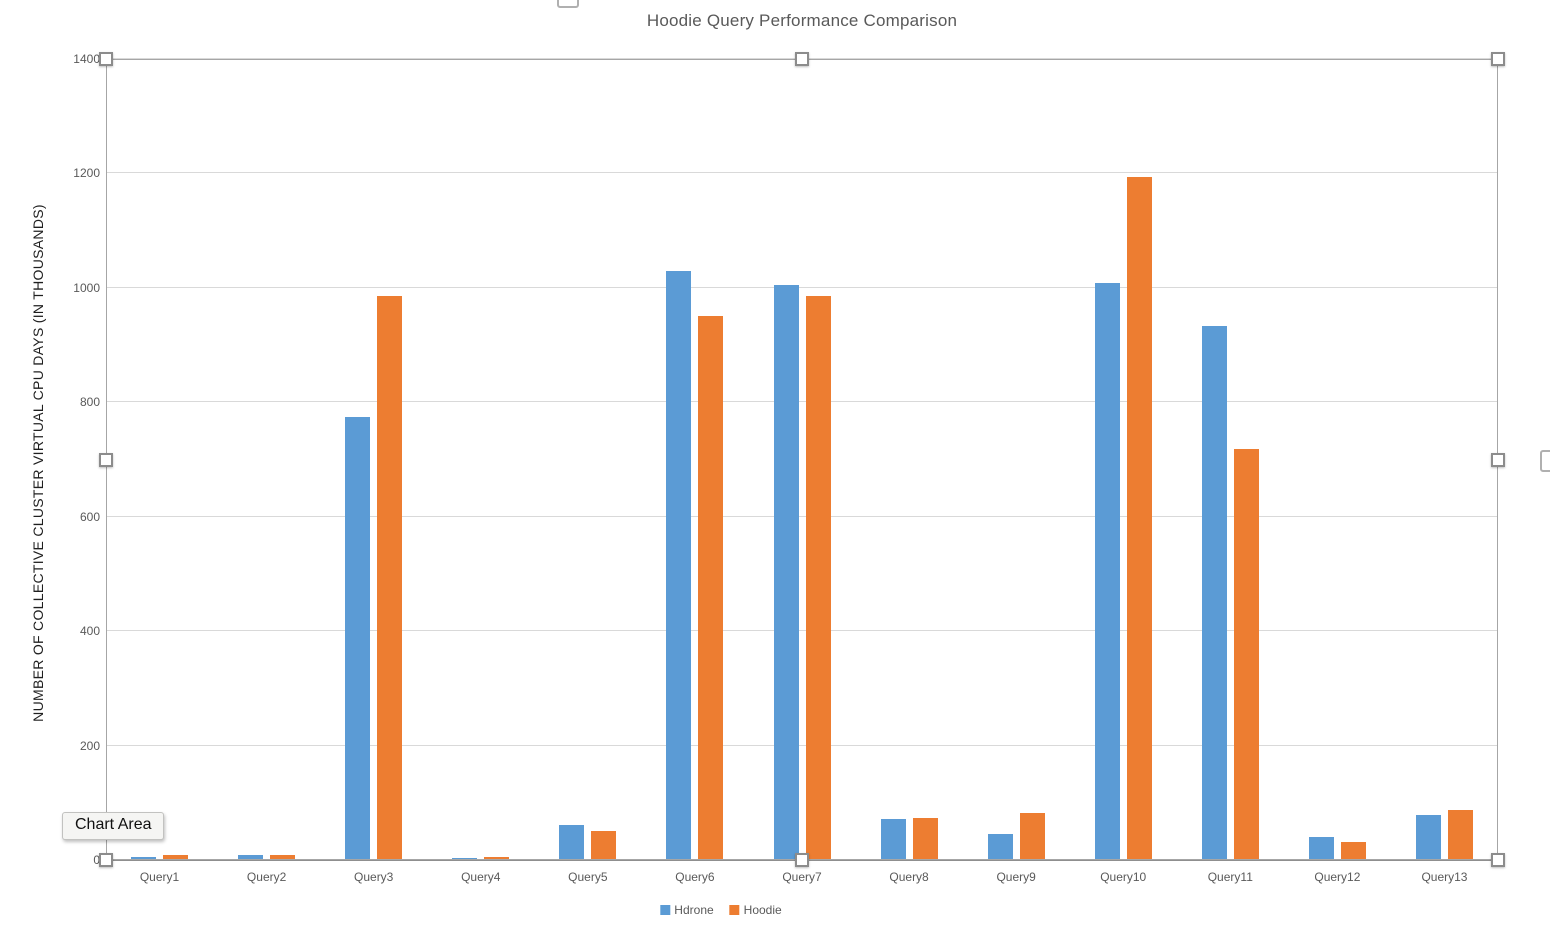 The width and height of the screenshot is (1550, 934). What do you see at coordinates (909, 877) in the screenshot?
I see `x-tick-label-query8: Query8` at bounding box center [909, 877].